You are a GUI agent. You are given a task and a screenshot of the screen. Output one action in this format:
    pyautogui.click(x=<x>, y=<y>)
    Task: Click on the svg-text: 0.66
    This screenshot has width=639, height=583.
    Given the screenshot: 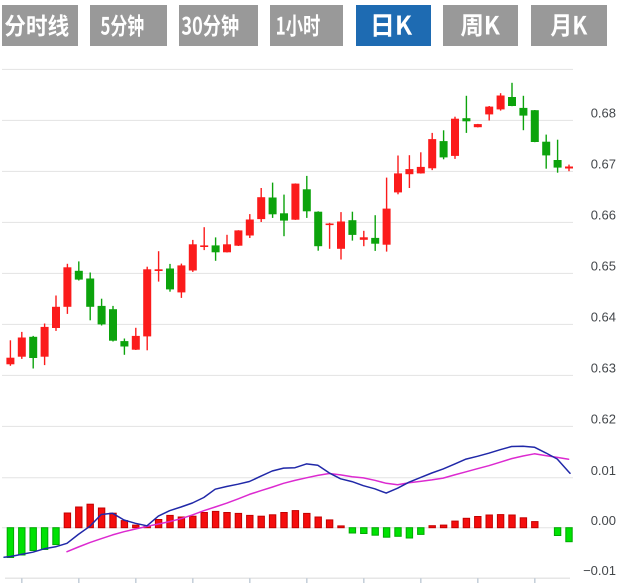 What is the action you would take?
    pyautogui.click(x=603, y=215)
    